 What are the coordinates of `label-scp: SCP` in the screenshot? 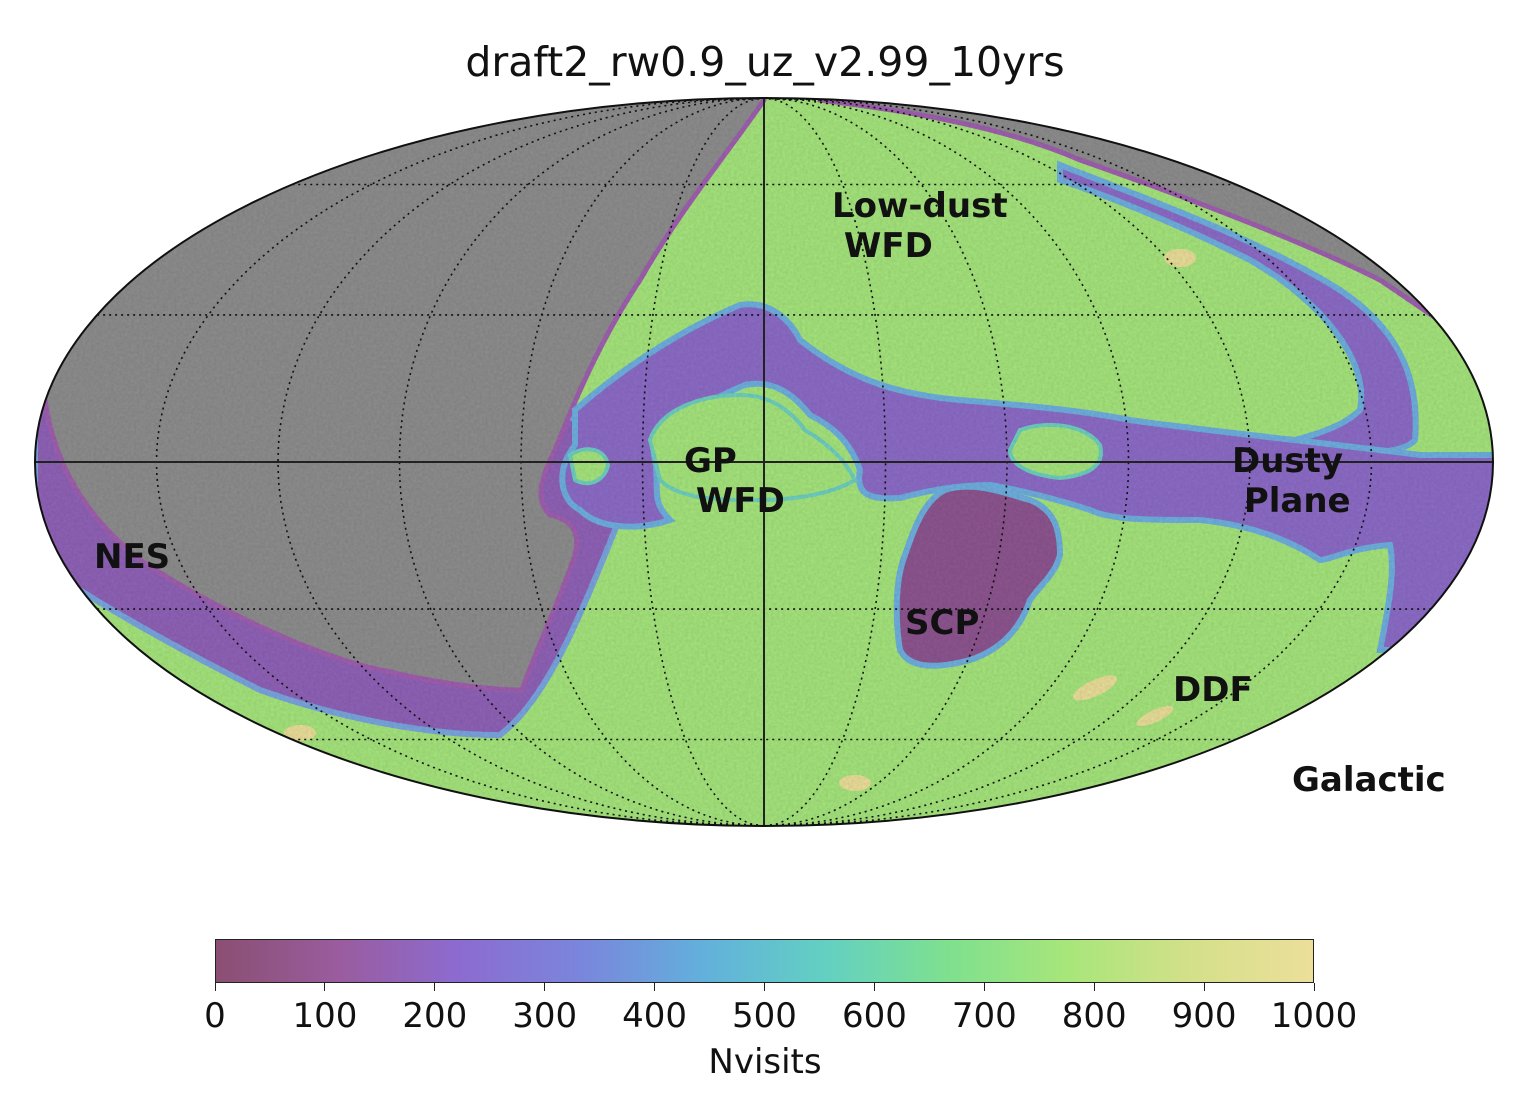 It's located at (942, 623).